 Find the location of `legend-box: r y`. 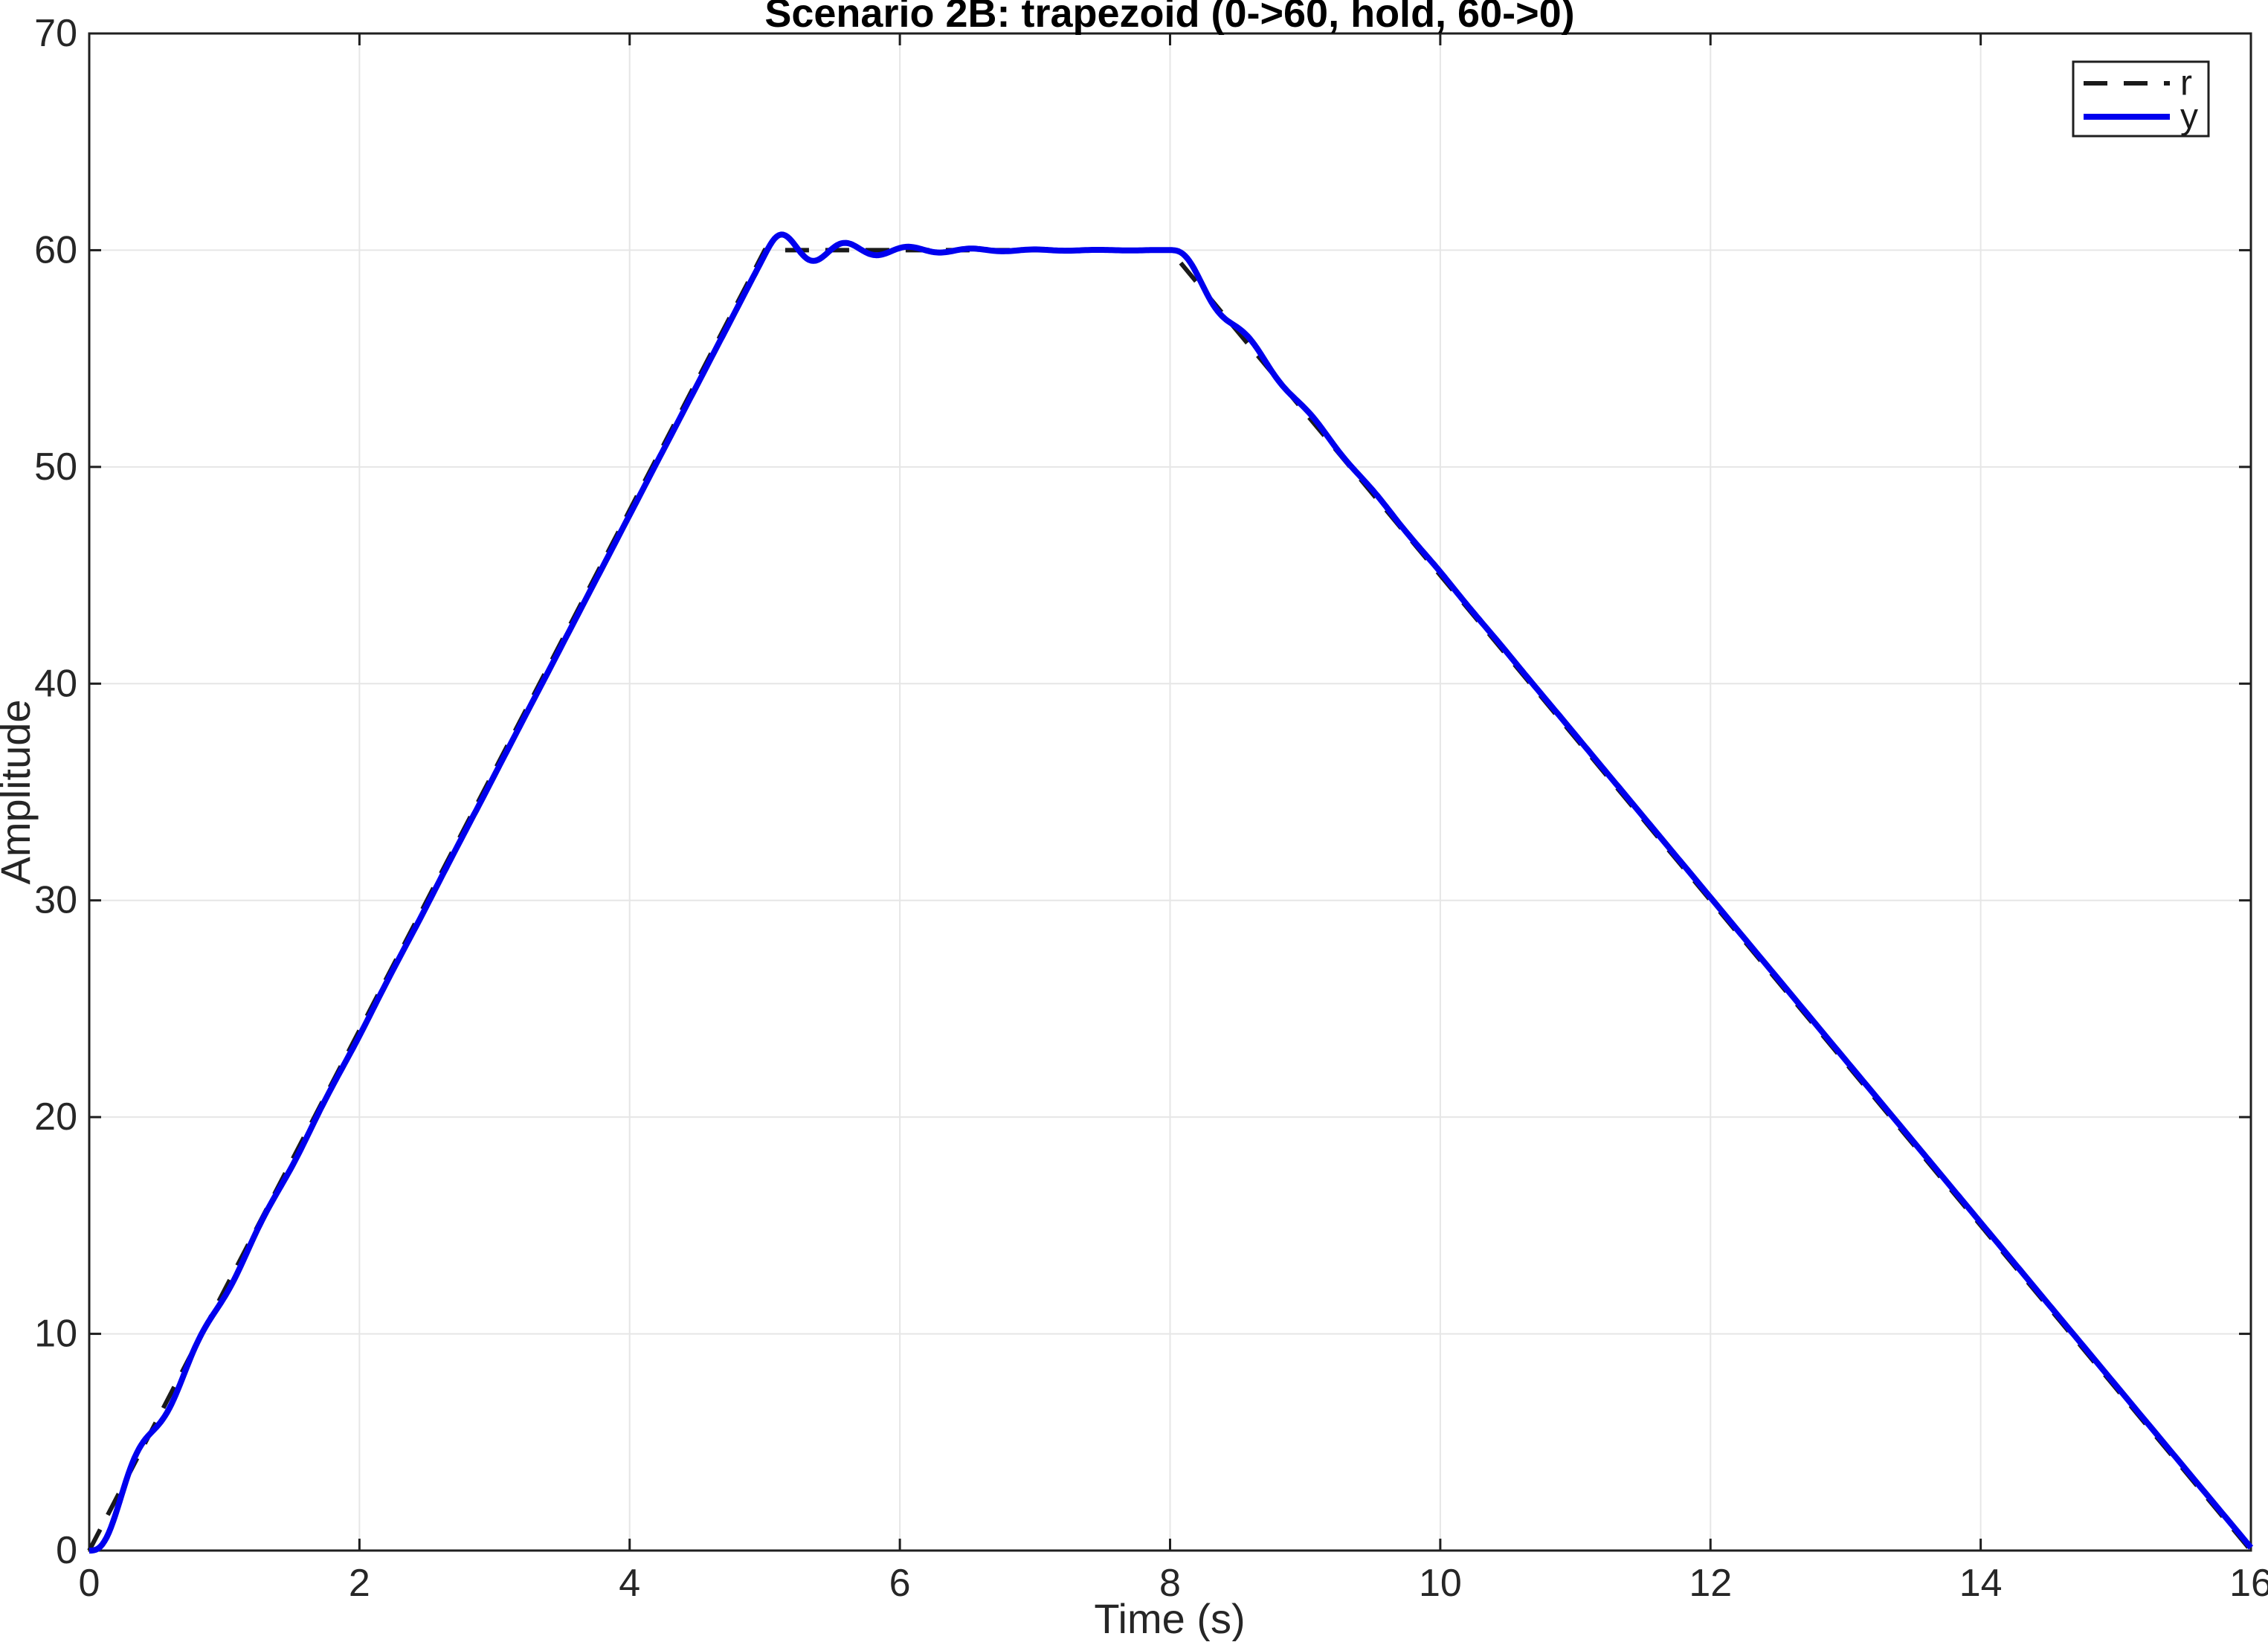

legend-box: r y is located at coordinates (2141, 99).